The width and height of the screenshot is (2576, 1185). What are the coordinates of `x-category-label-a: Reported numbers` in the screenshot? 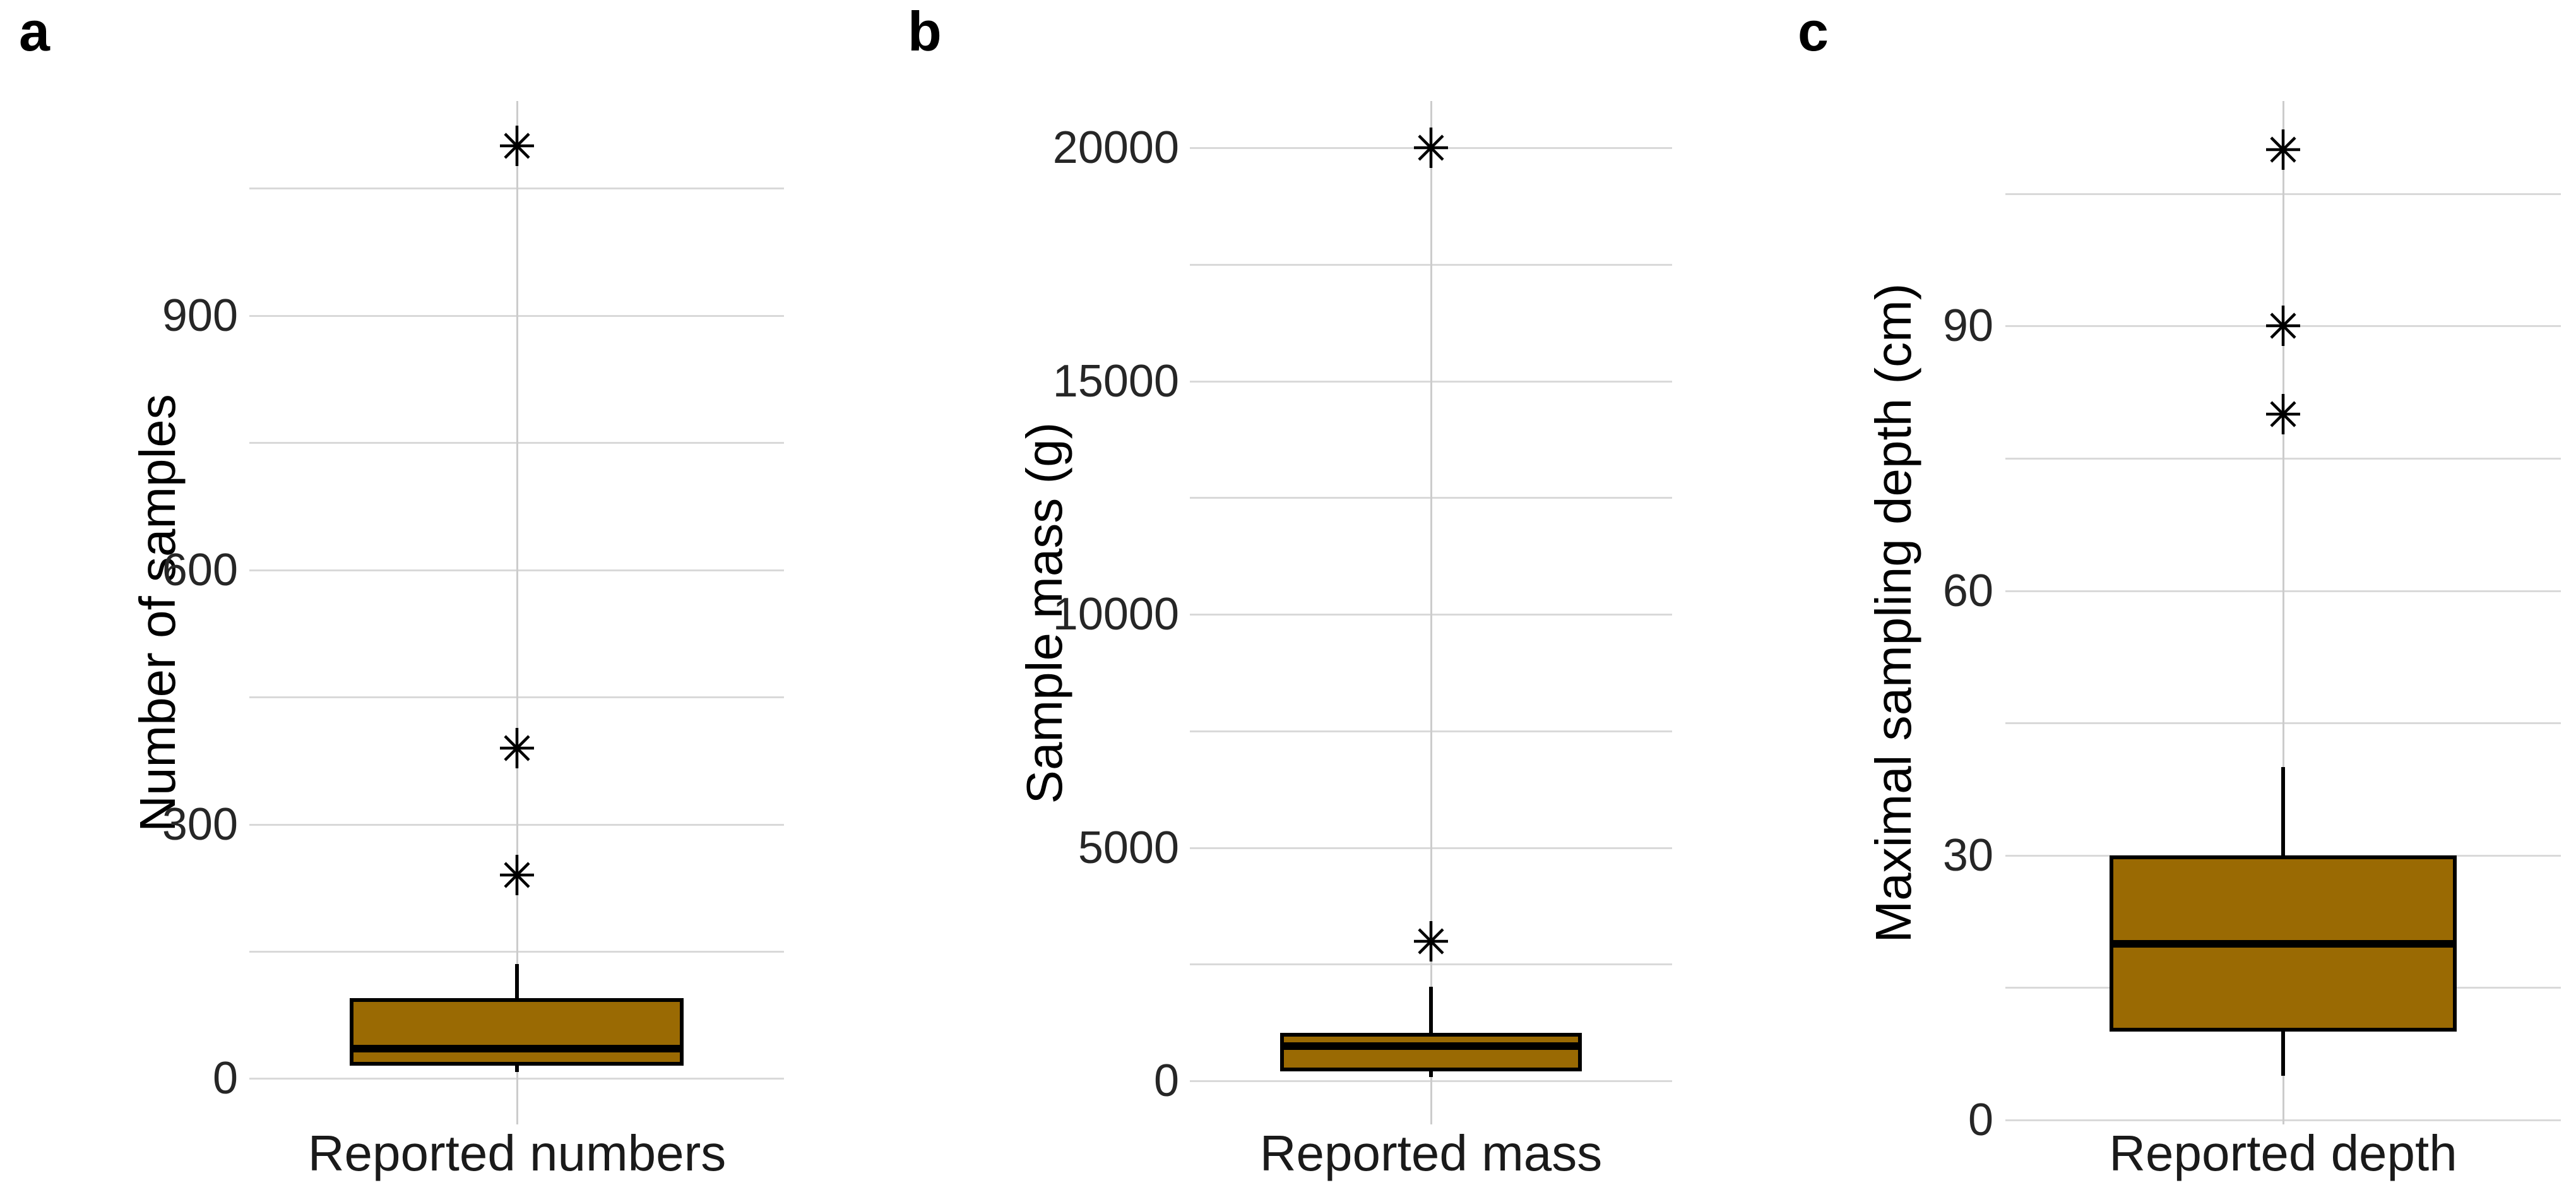 It's located at (517, 1153).